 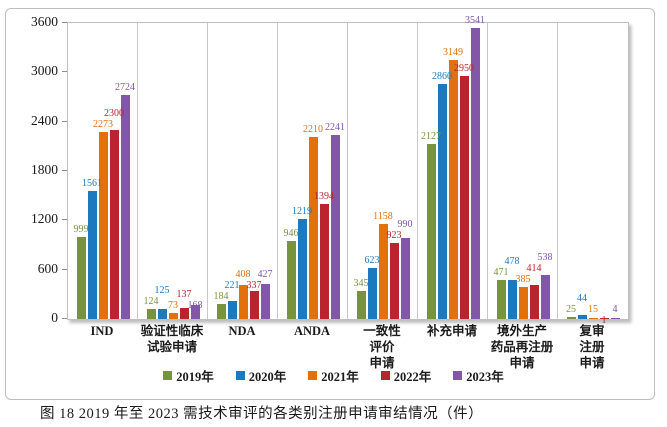 I want to click on y-axis-tick-label: 1800, so click(x=44, y=169).